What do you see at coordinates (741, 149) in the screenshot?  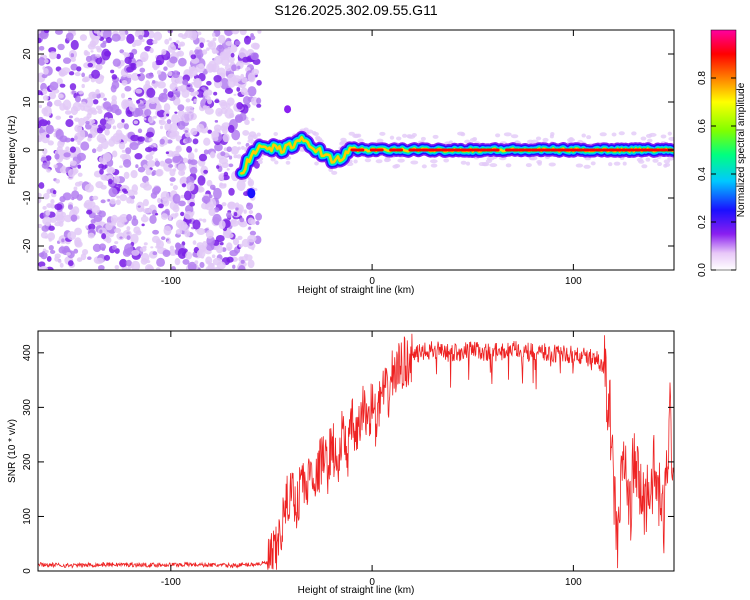 I see `colorbar-label: Normalized spectral amplitude` at bounding box center [741, 149].